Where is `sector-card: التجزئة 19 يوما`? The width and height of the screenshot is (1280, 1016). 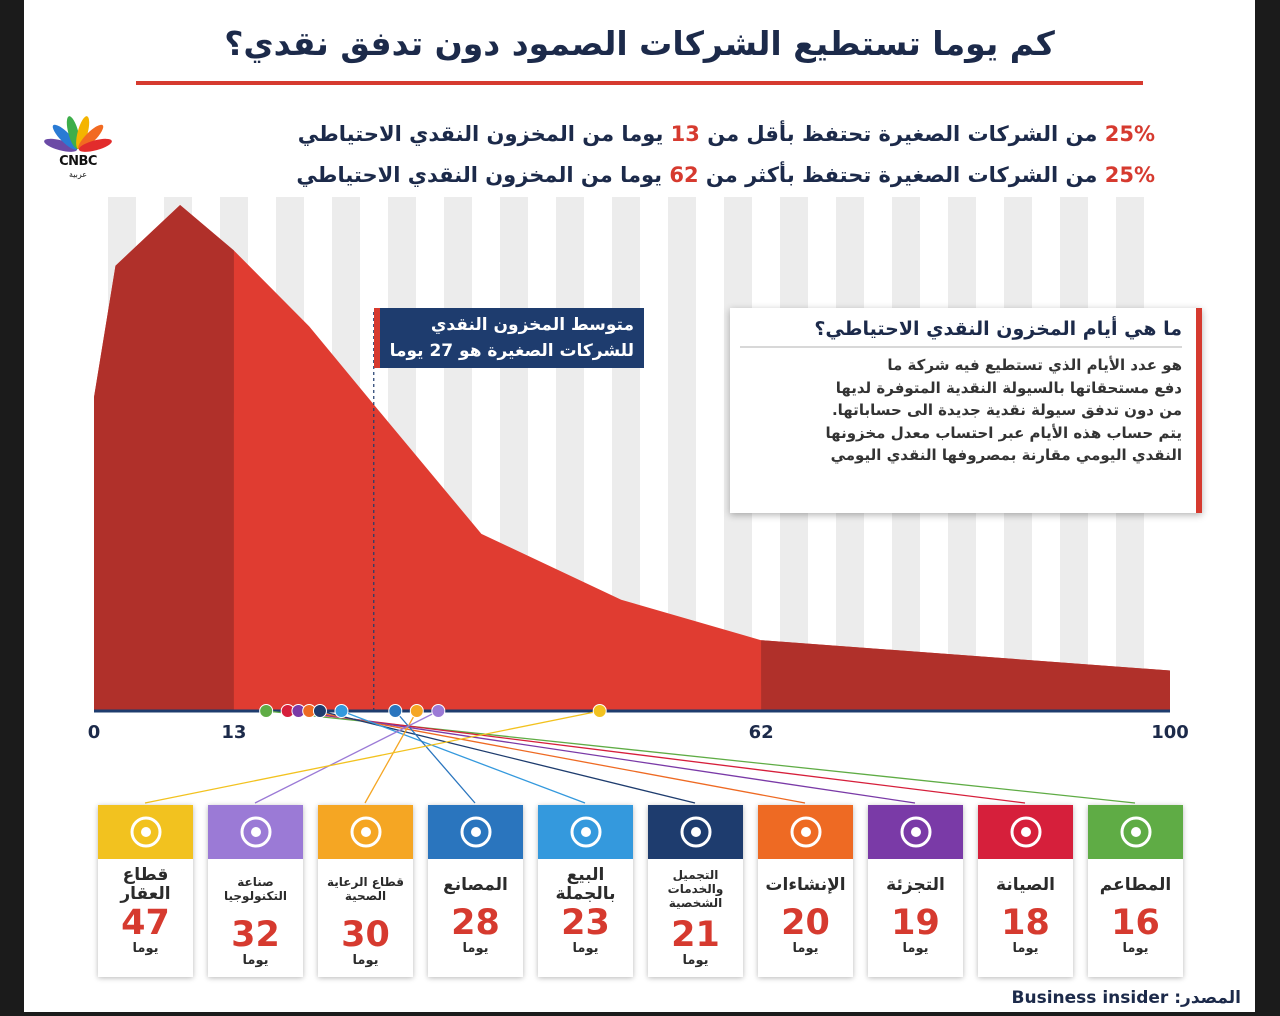 sector-card: التجزئة 19 يوما is located at coordinates (915, 891).